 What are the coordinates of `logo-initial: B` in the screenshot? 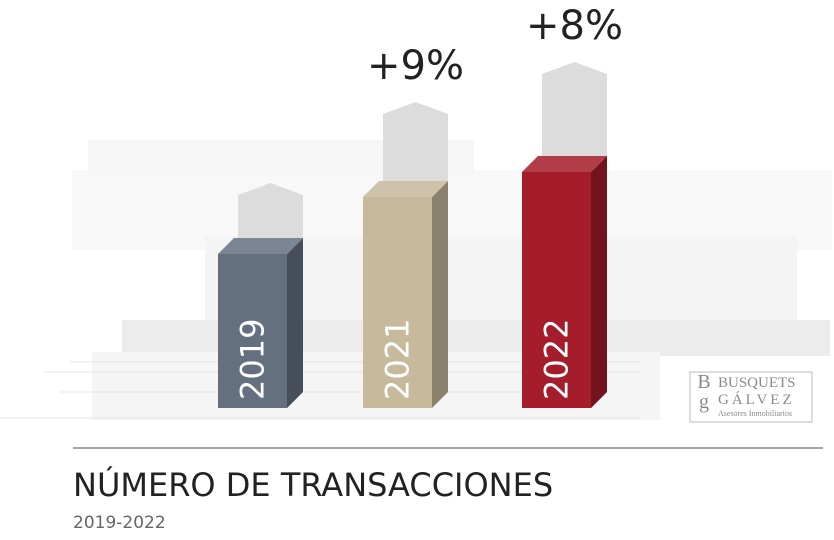 It's located at (703, 382).